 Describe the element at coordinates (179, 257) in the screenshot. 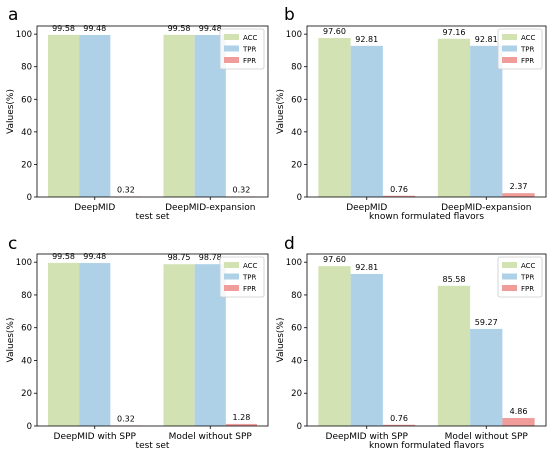

I see `data-label: 98.75` at that location.